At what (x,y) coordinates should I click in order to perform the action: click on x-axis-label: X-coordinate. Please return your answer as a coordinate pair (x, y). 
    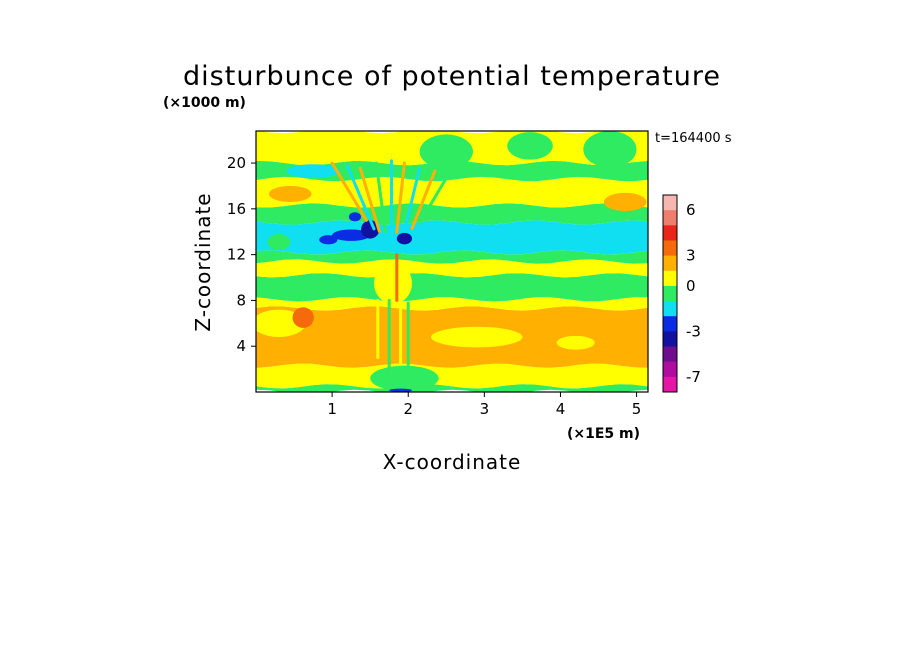
    Looking at the image, I should click on (452, 462).